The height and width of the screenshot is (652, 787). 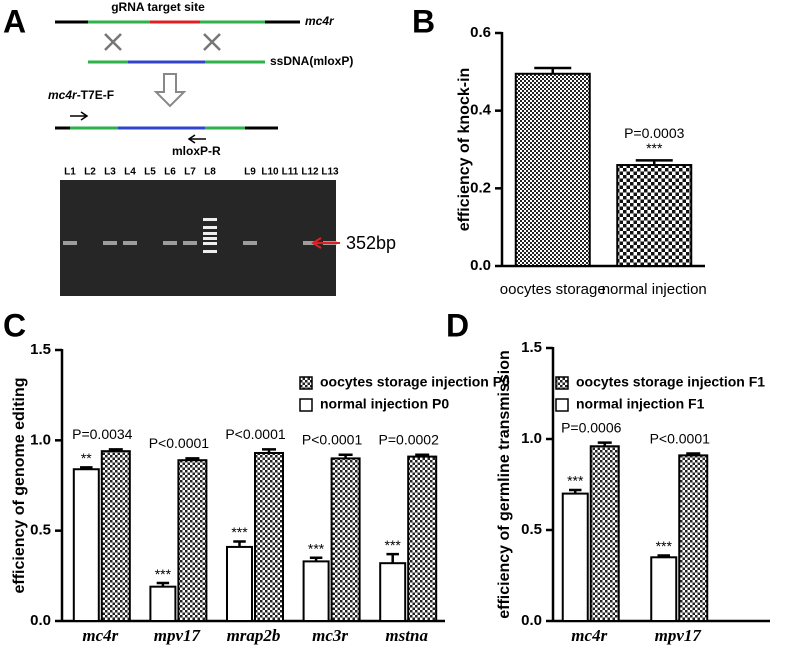 What do you see at coordinates (457, 325) in the screenshot?
I see `panel-label: D` at bounding box center [457, 325].